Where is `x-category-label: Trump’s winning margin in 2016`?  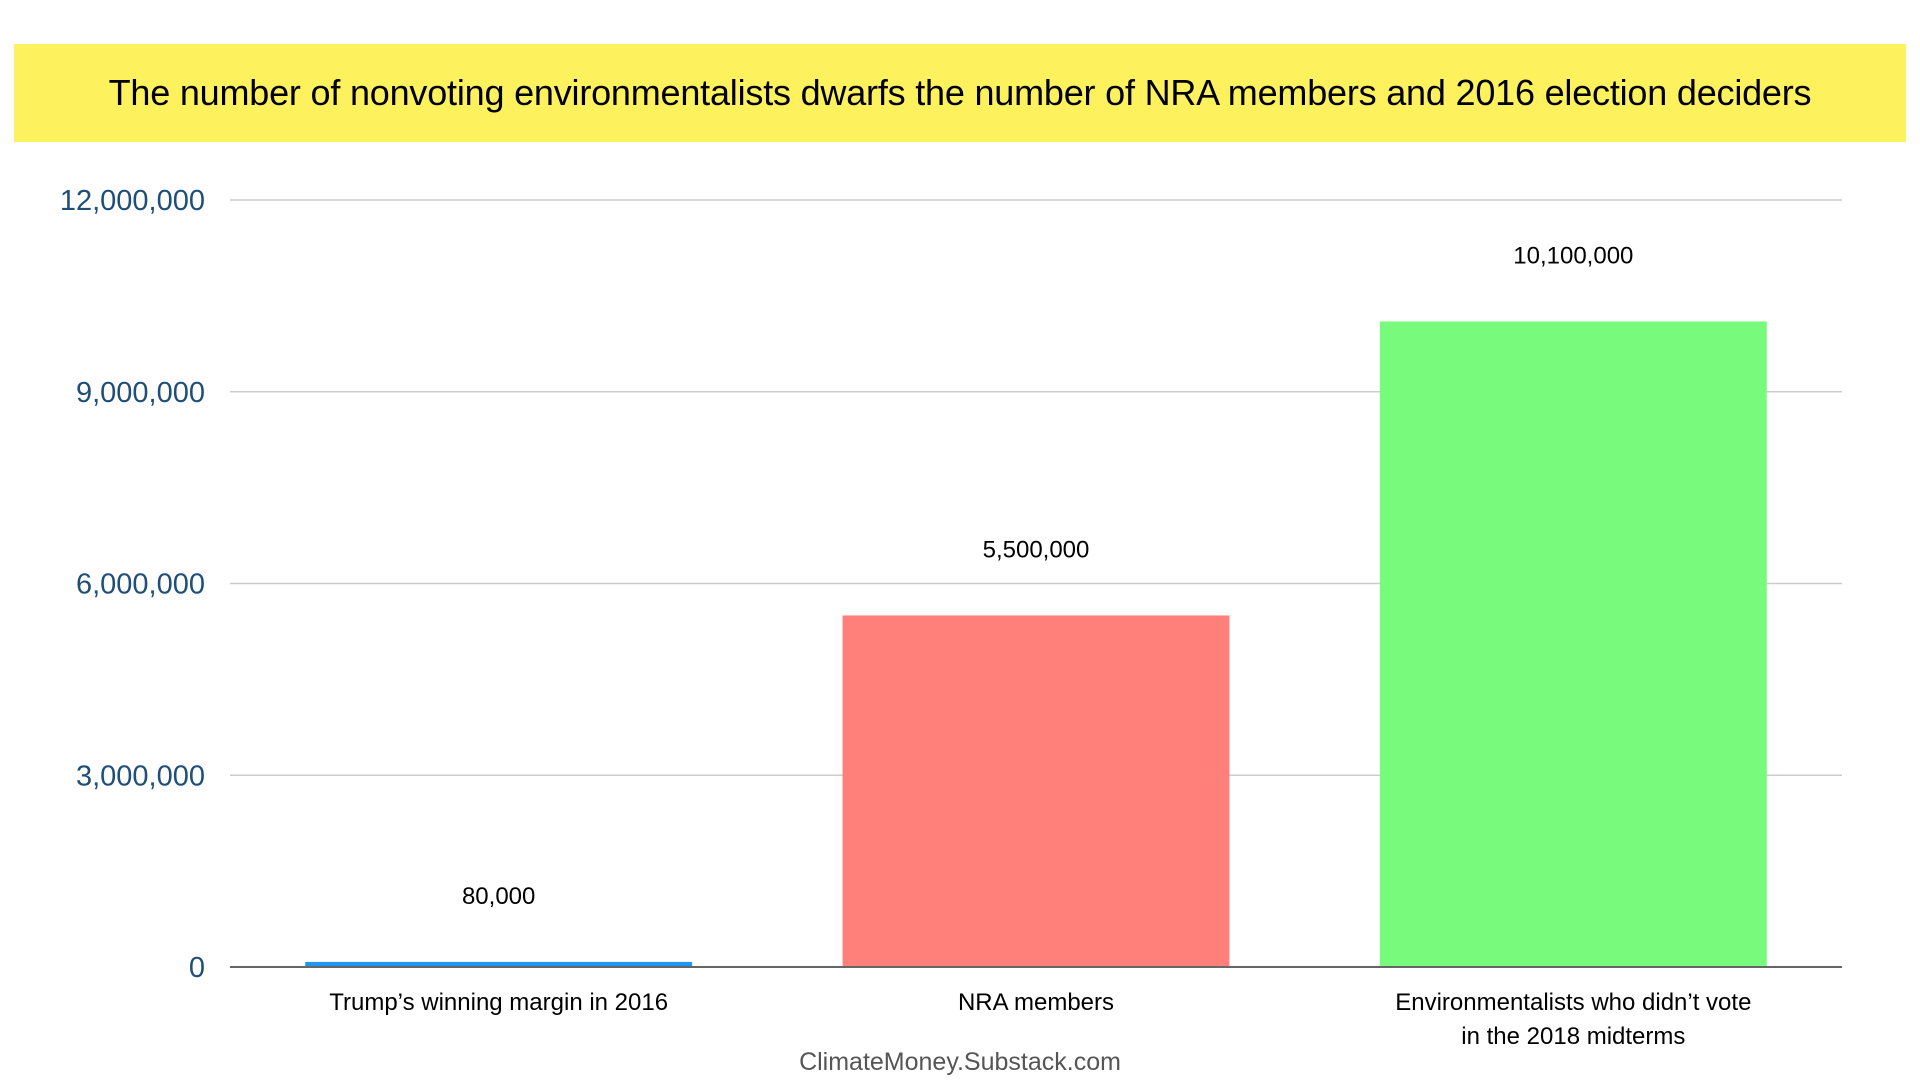 x-category-label: Trump’s winning margin in 2016 is located at coordinates (498, 1002).